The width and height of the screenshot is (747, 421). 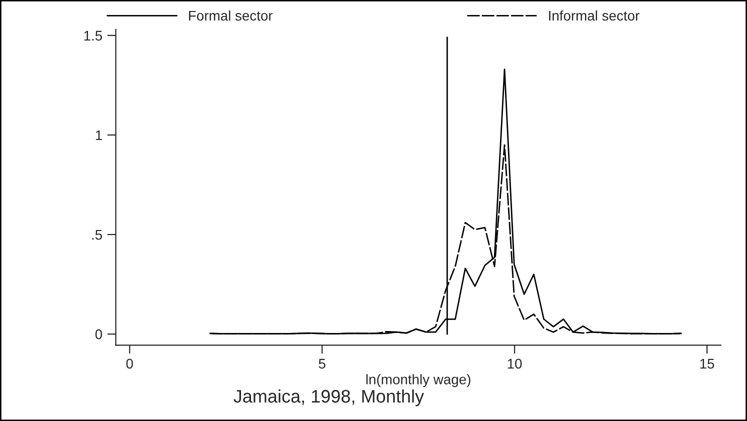 I want to click on y-tick-label: 1.5, so click(x=93, y=35).